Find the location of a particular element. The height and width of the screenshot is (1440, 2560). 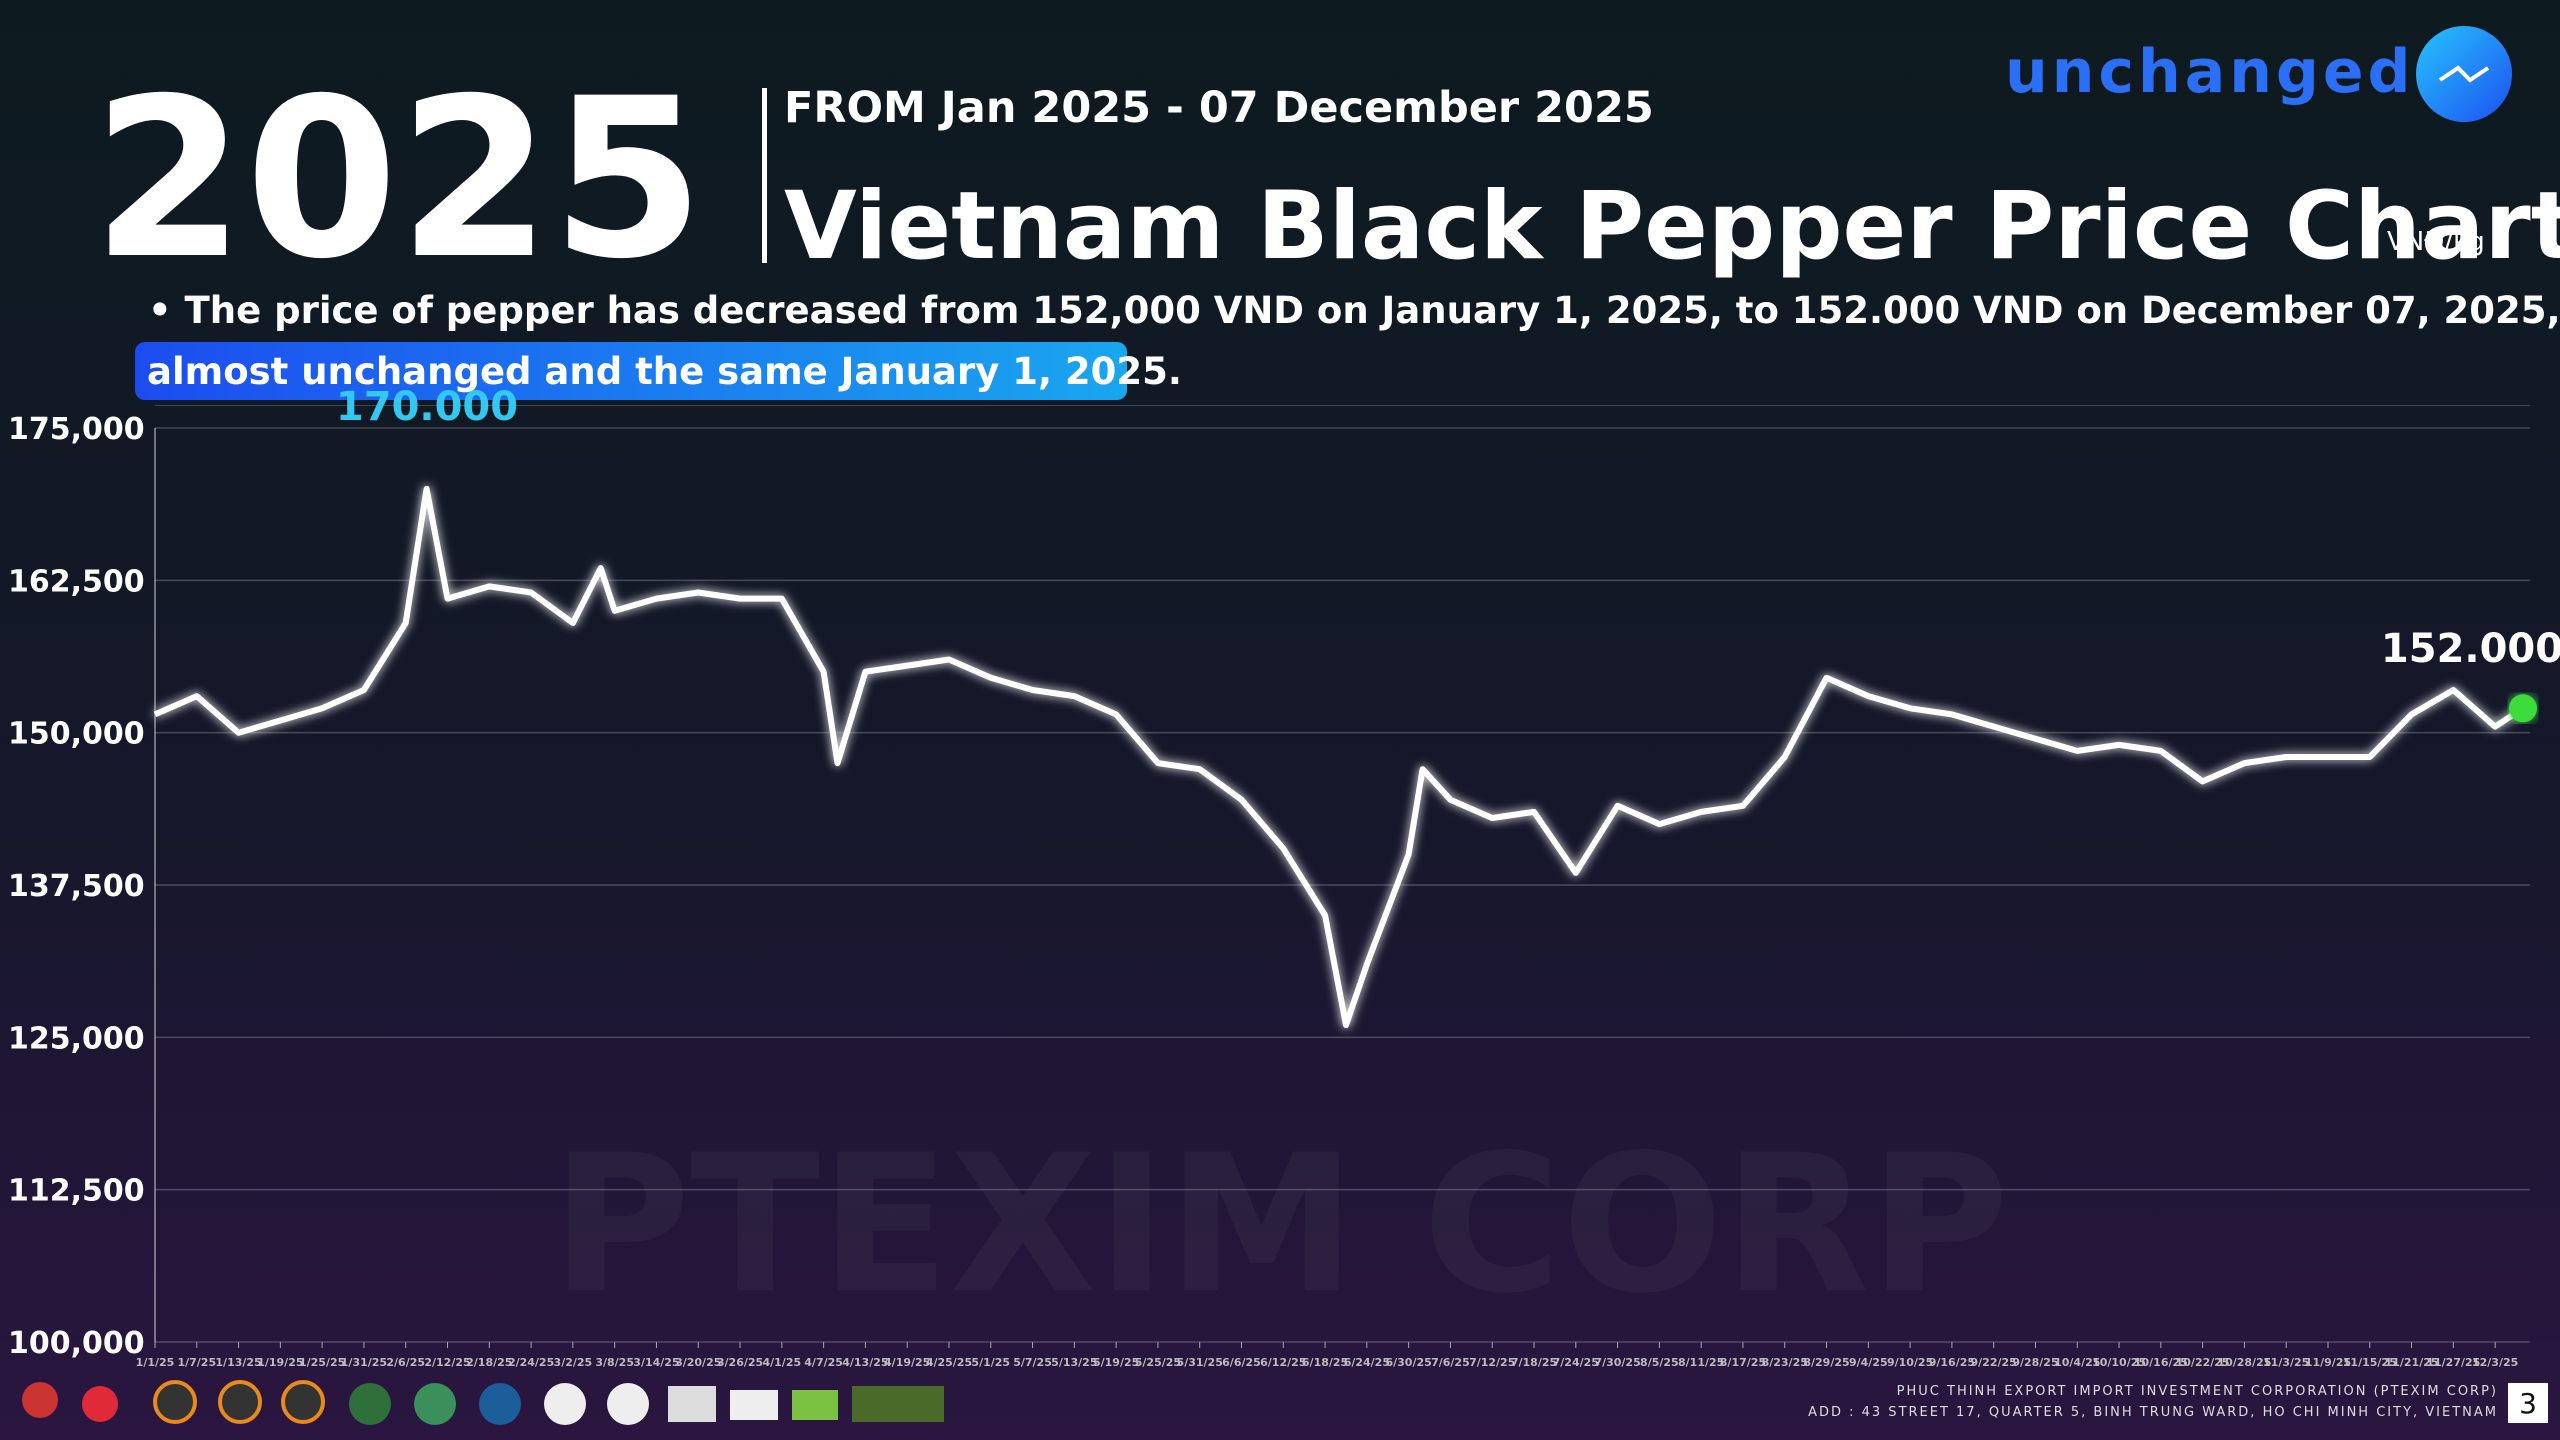

x-tick-label: 1/1/25 is located at coordinates (155, 1362).